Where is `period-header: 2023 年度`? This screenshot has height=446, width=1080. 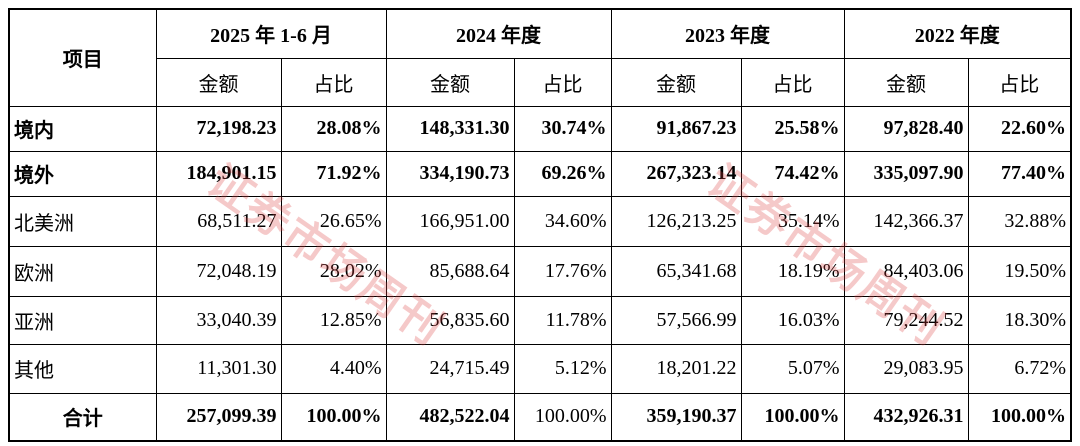
period-header: 2023 年度 is located at coordinates (727, 33).